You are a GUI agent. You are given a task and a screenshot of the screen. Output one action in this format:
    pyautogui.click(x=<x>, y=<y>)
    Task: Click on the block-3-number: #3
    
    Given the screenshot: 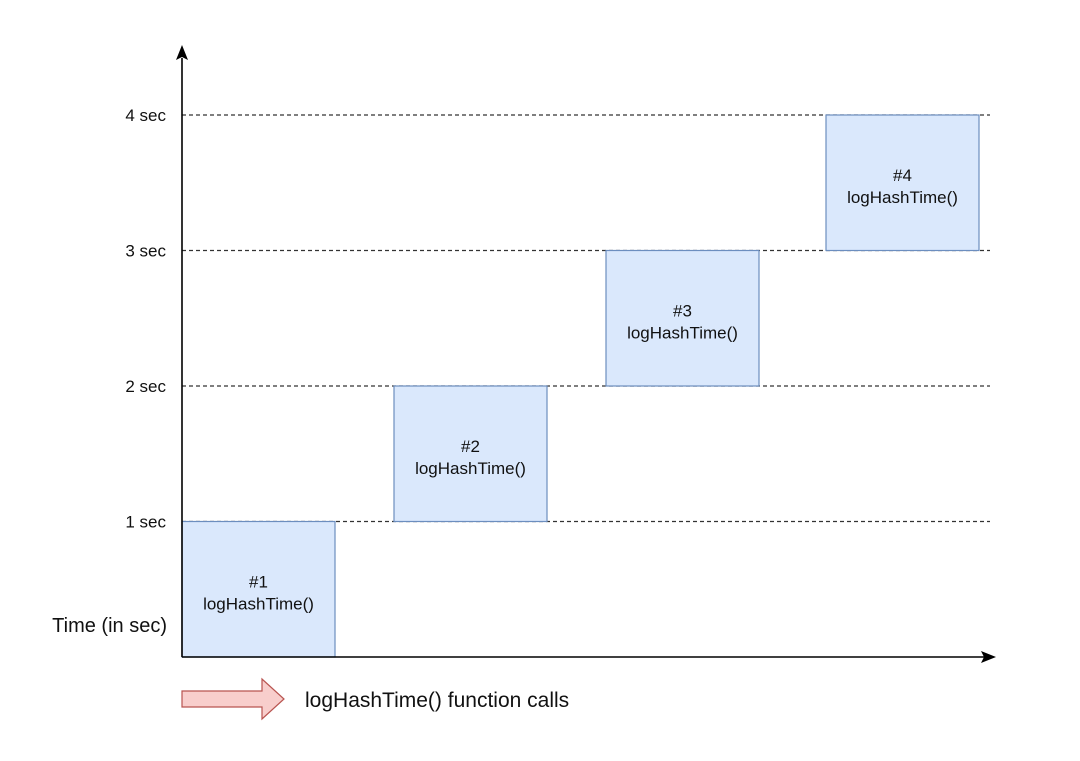 What is the action you would take?
    pyautogui.click(x=682, y=310)
    